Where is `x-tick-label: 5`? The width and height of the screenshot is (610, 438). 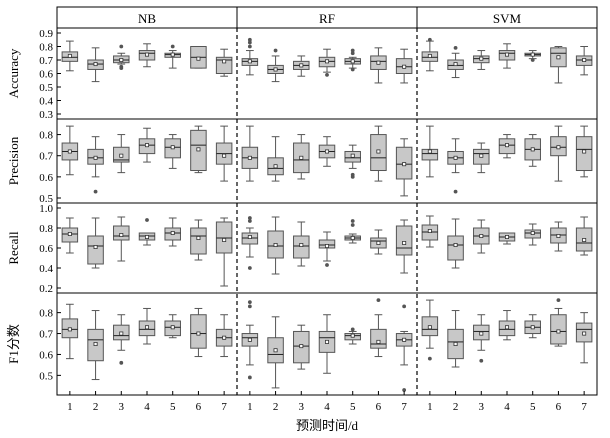 x-tick-label: 5 is located at coordinates (353, 407).